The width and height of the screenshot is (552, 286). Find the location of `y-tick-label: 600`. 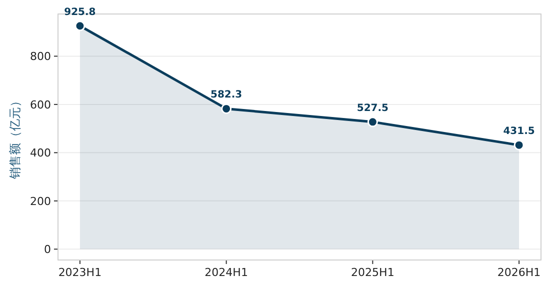

y-tick-label: 600 is located at coordinates (40, 105).